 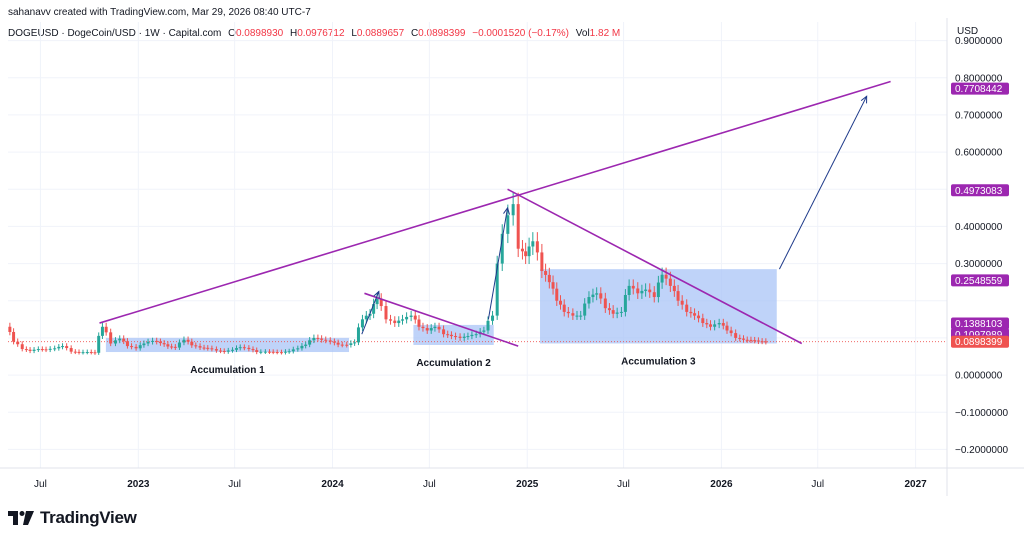 What do you see at coordinates (332, 484) in the screenshot?
I see `x-tick-label: 2024` at bounding box center [332, 484].